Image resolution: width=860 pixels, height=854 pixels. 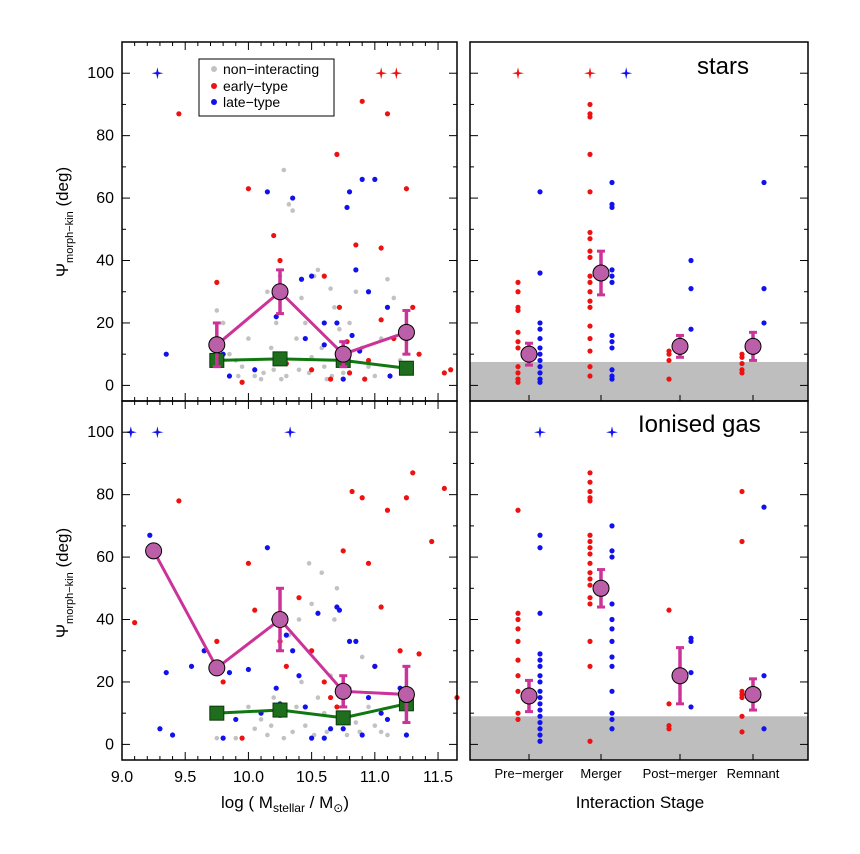 I want to click on x-axis-log: log ( M, so click(x=247, y=802).